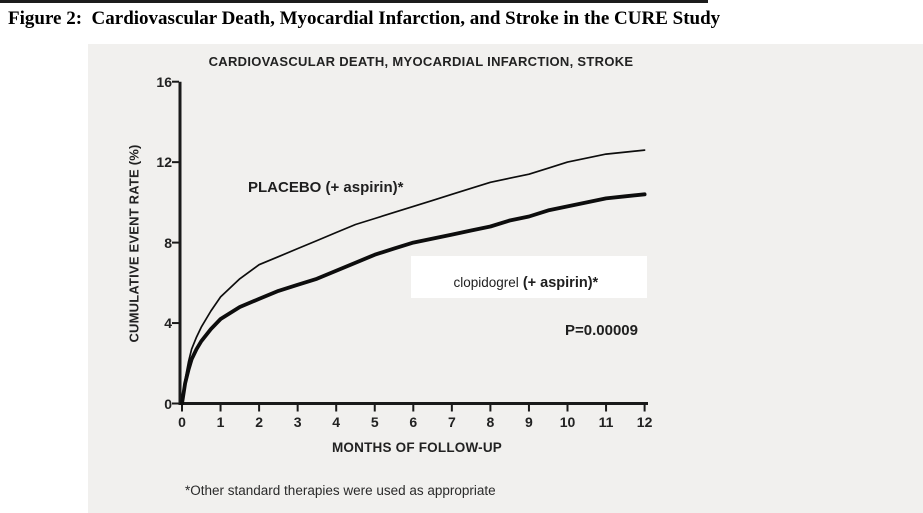  I want to click on series-label-clopidogrel-box: clopidogrel (+ aspirin)*, so click(529, 277).